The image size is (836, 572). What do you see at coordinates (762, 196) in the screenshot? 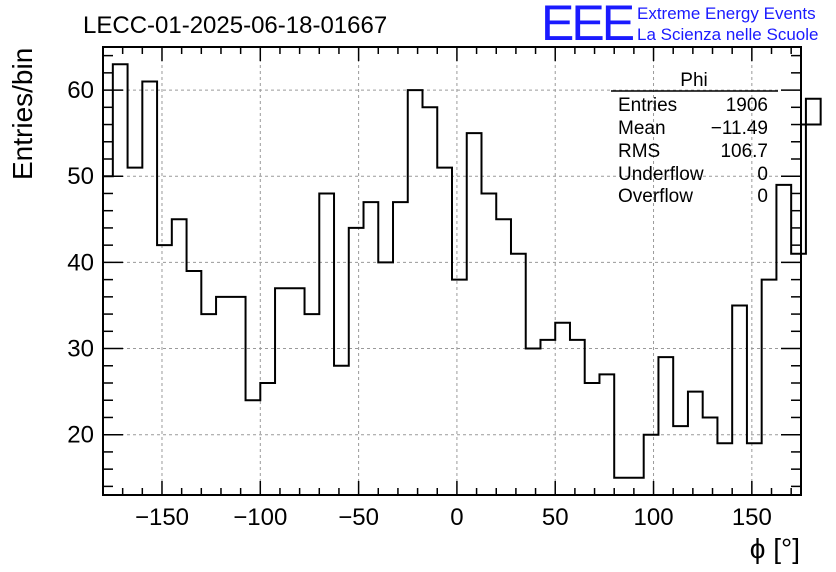
I see `stats-value-overflow: 0` at bounding box center [762, 196].